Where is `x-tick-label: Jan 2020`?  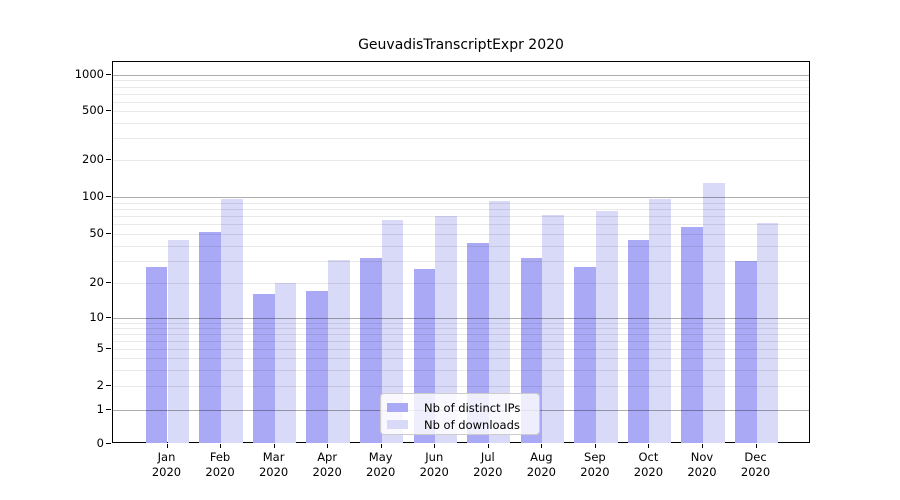
x-tick-label: Jan 2020 is located at coordinates (167, 465).